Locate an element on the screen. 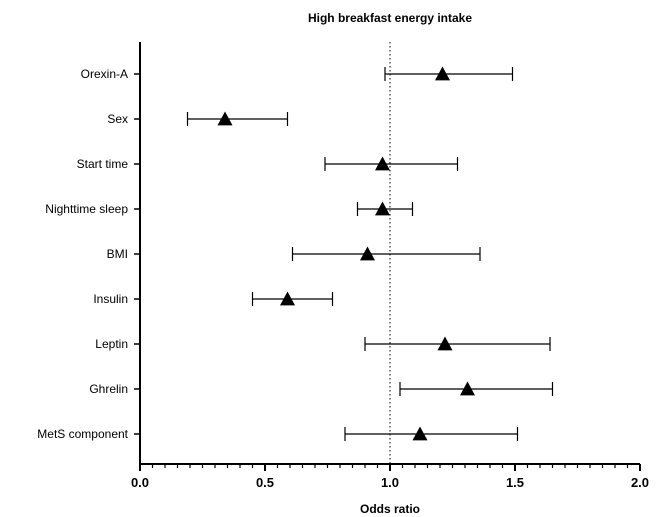 This screenshot has height=517, width=667. category-label: Start time is located at coordinates (103, 164).